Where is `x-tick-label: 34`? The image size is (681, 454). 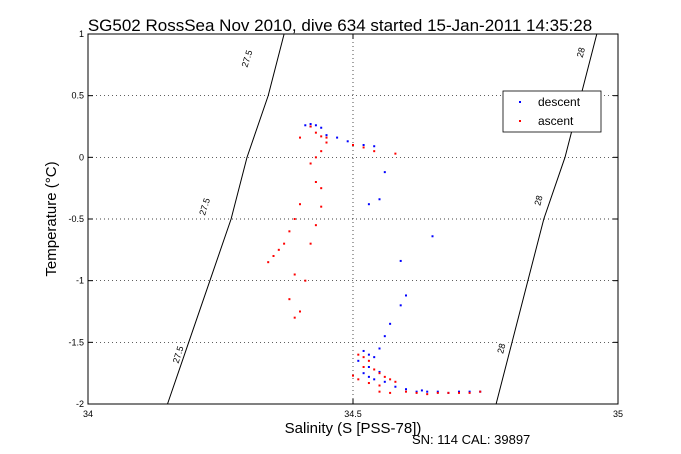
x-tick-label: 34 is located at coordinates (88, 414).